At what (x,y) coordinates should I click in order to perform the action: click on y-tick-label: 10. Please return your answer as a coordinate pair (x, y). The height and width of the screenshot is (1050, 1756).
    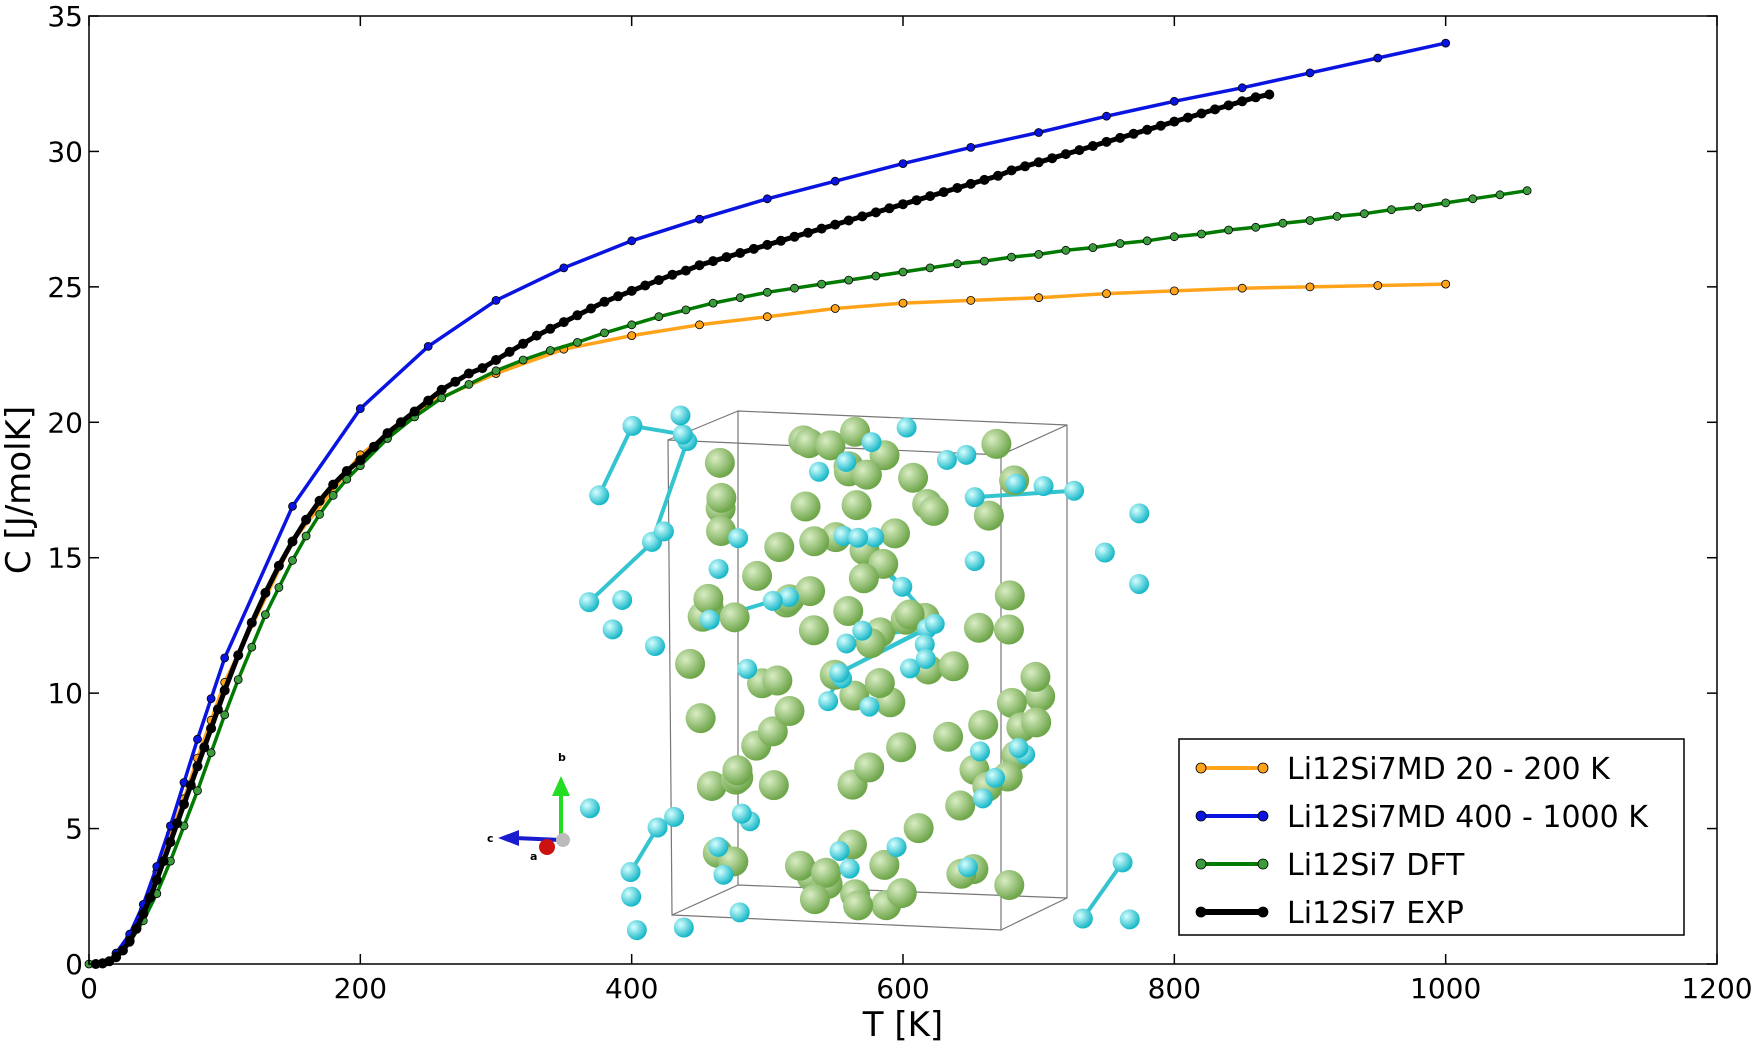
    Looking at the image, I should click on (65, 693).